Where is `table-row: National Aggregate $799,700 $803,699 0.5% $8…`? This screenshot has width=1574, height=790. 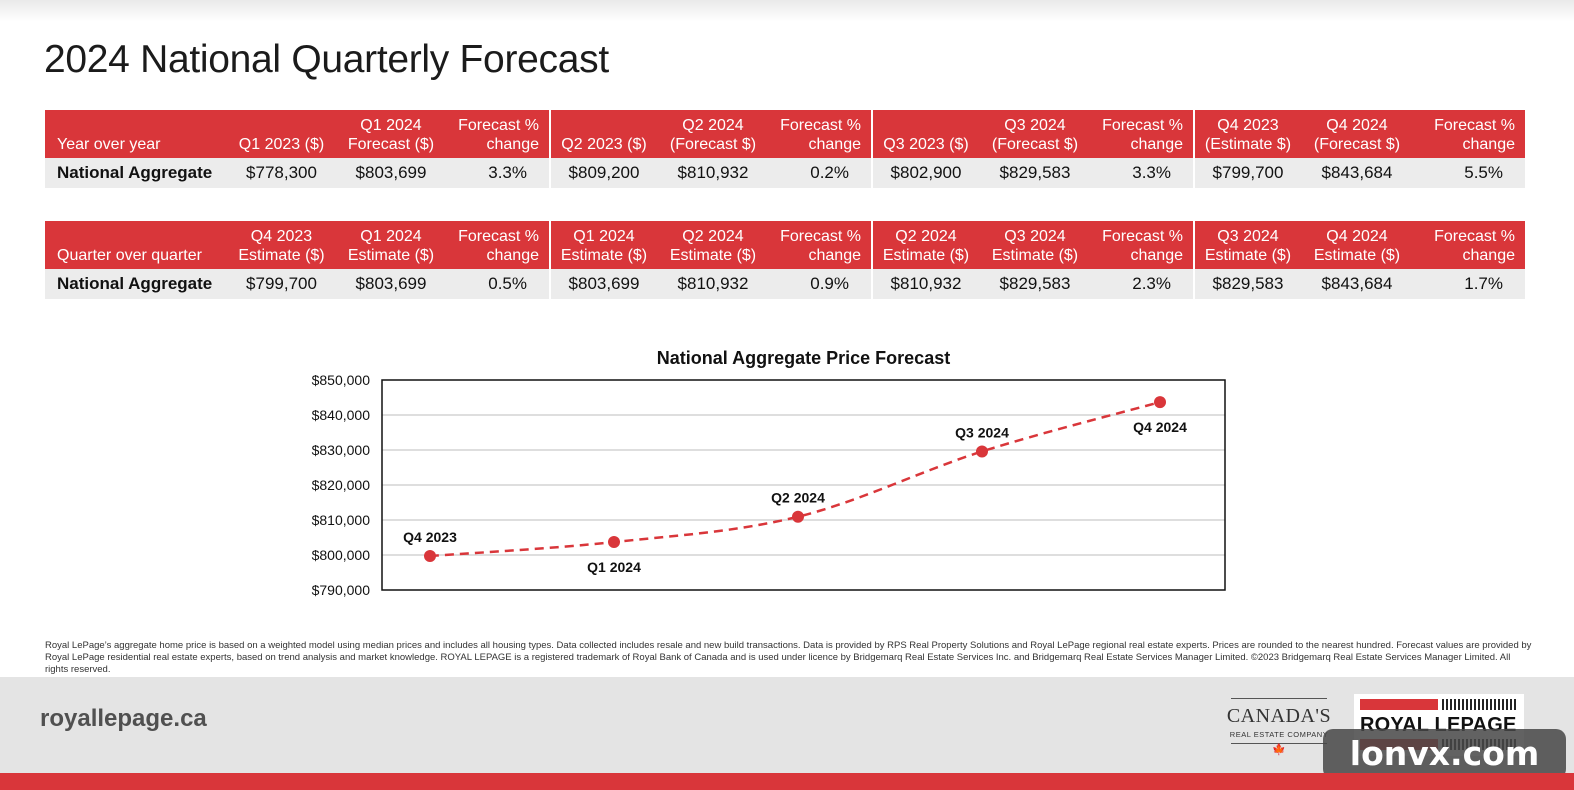
table-row: National Aggregate $799,700 $803,699 0.5% $8… is located at coordinates (785, 284).